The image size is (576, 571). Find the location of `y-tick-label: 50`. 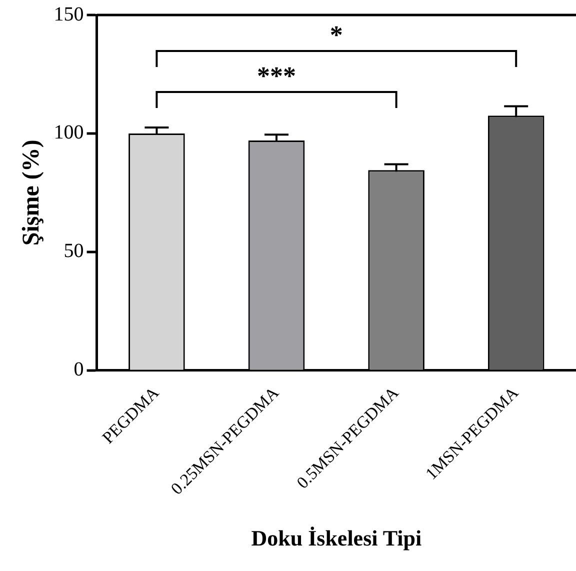

y-tick-label: 50 is located at coordinates (74, 251).